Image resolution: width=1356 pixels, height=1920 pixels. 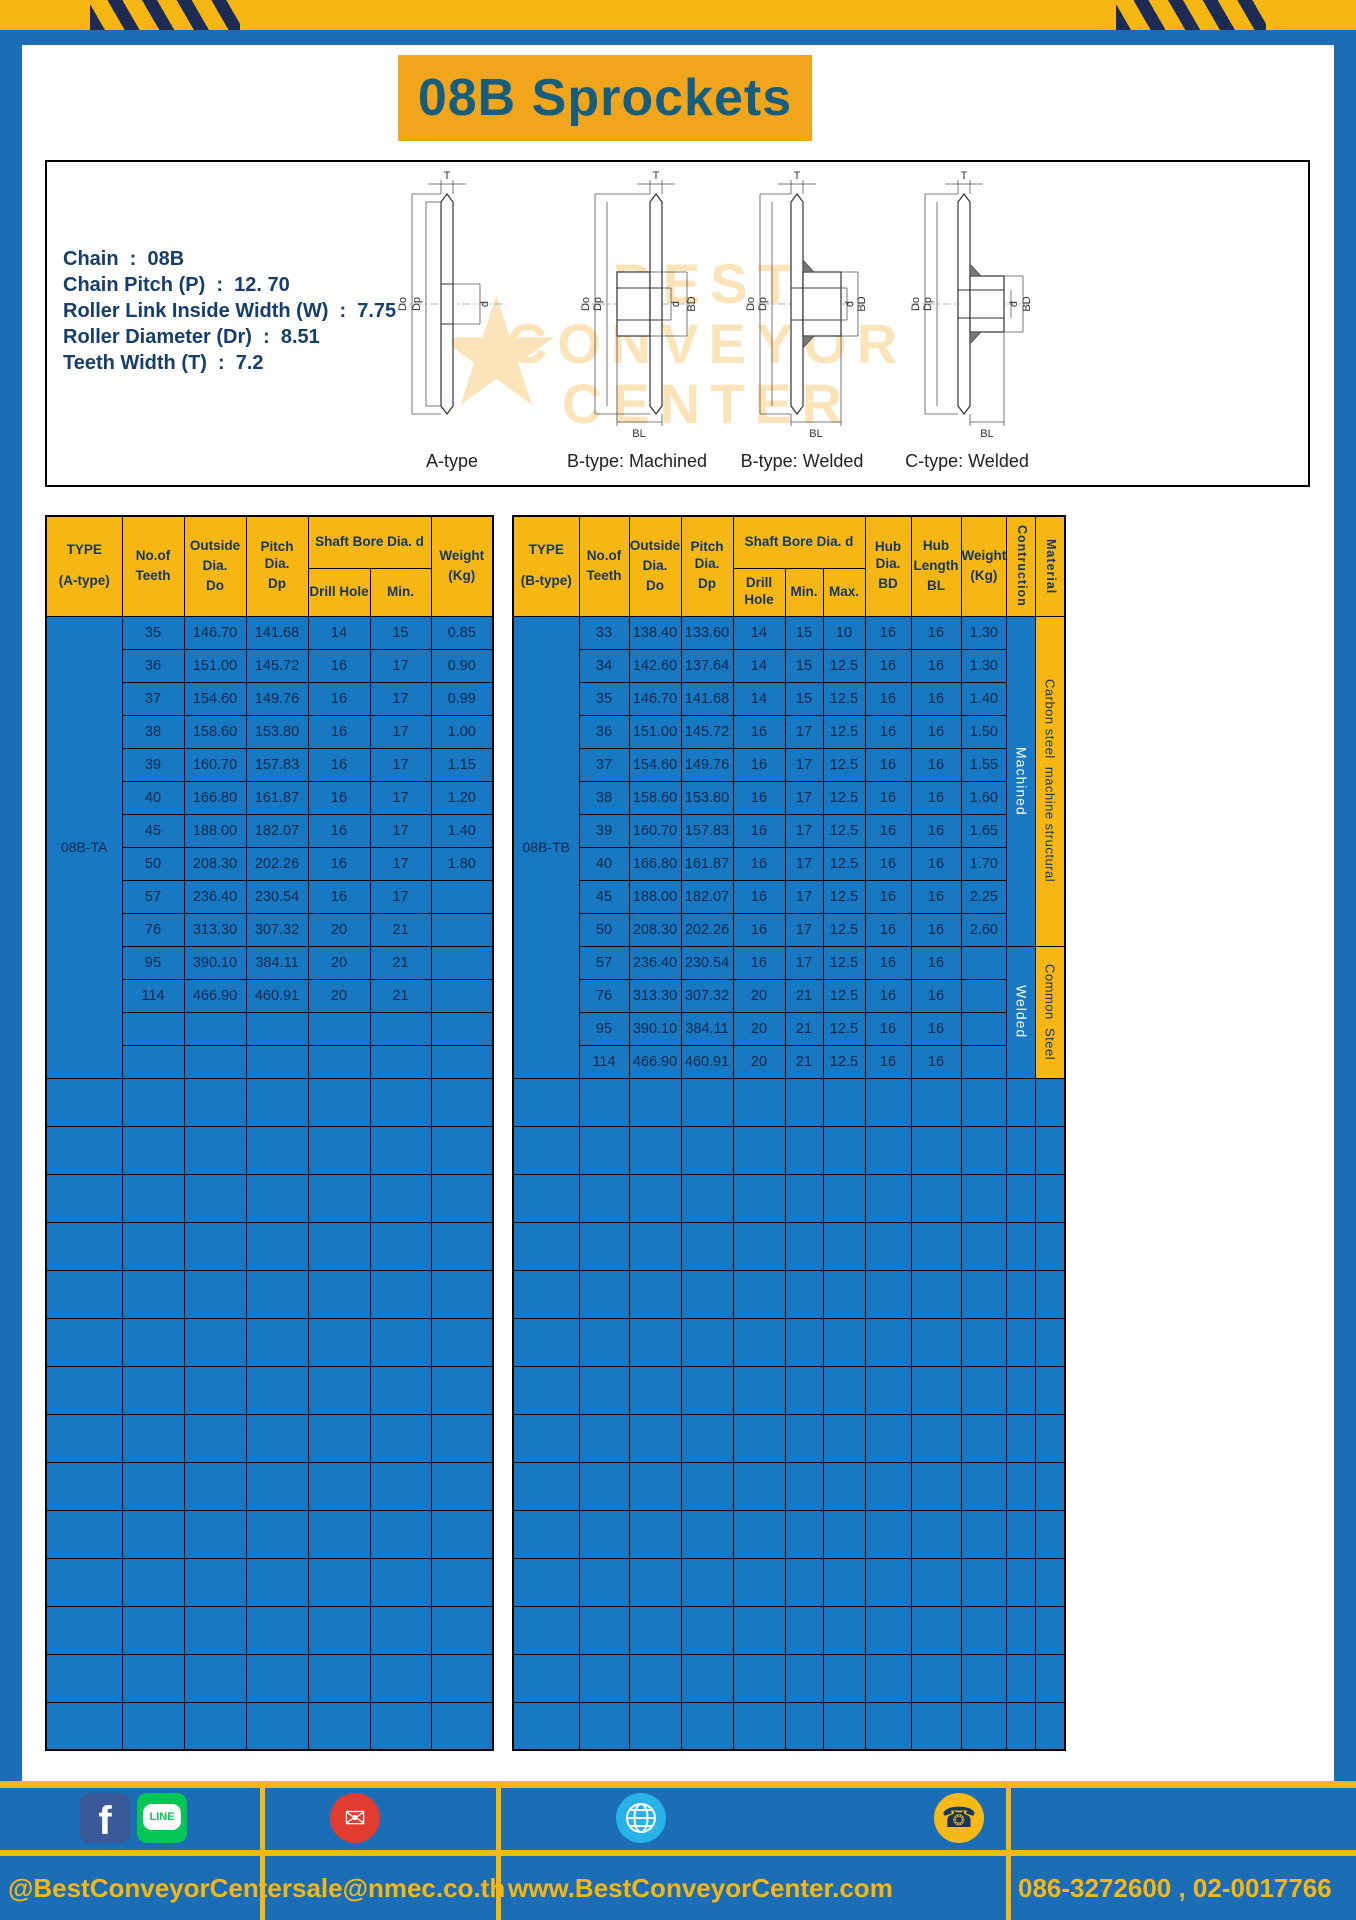 I want to click on drawing-a-type: T Do Dp d, so click(x=451, y=292).